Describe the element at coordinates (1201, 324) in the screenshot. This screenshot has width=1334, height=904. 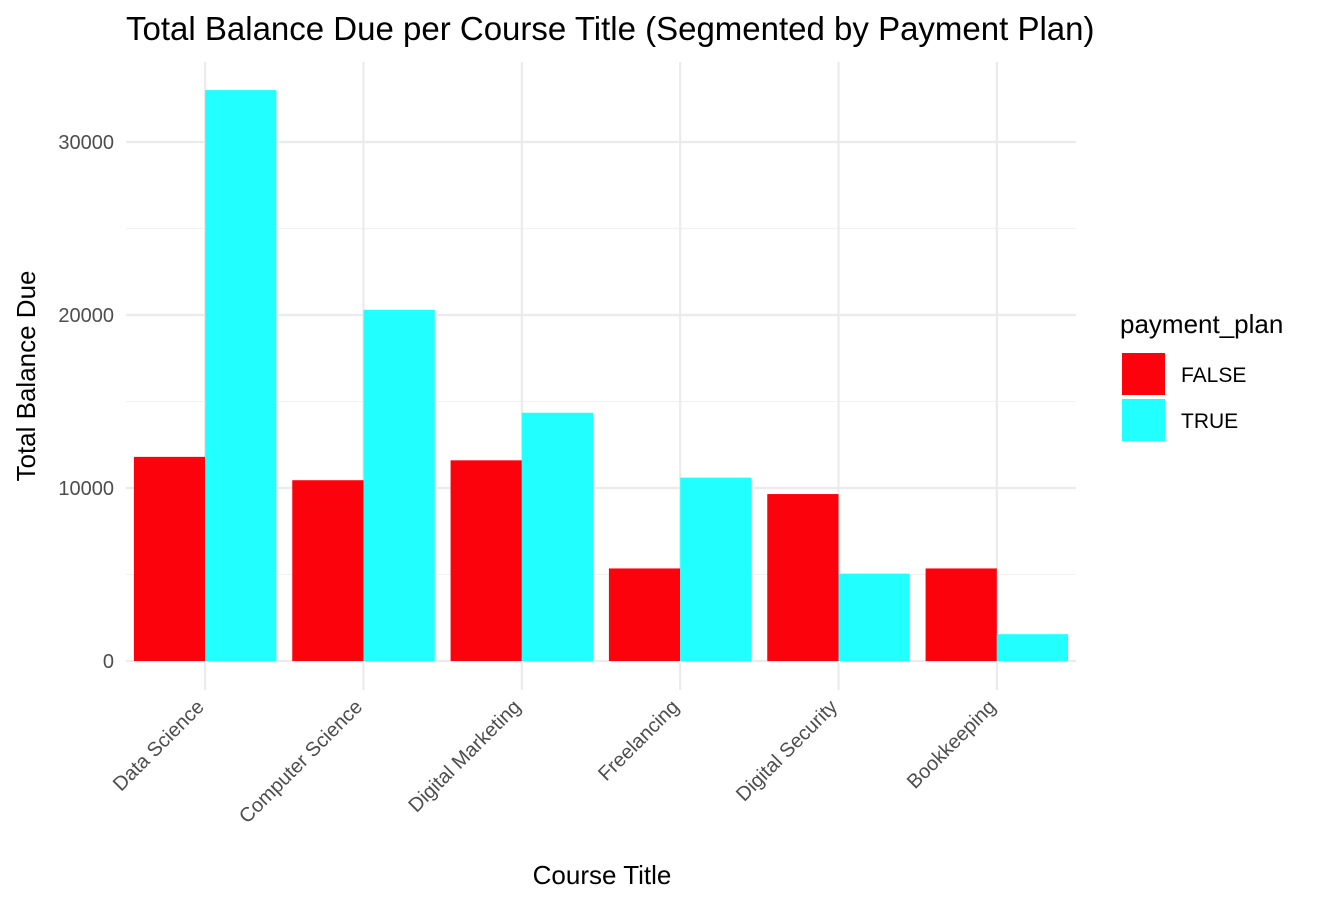
I see `legend-title: payment_plan` at that location.